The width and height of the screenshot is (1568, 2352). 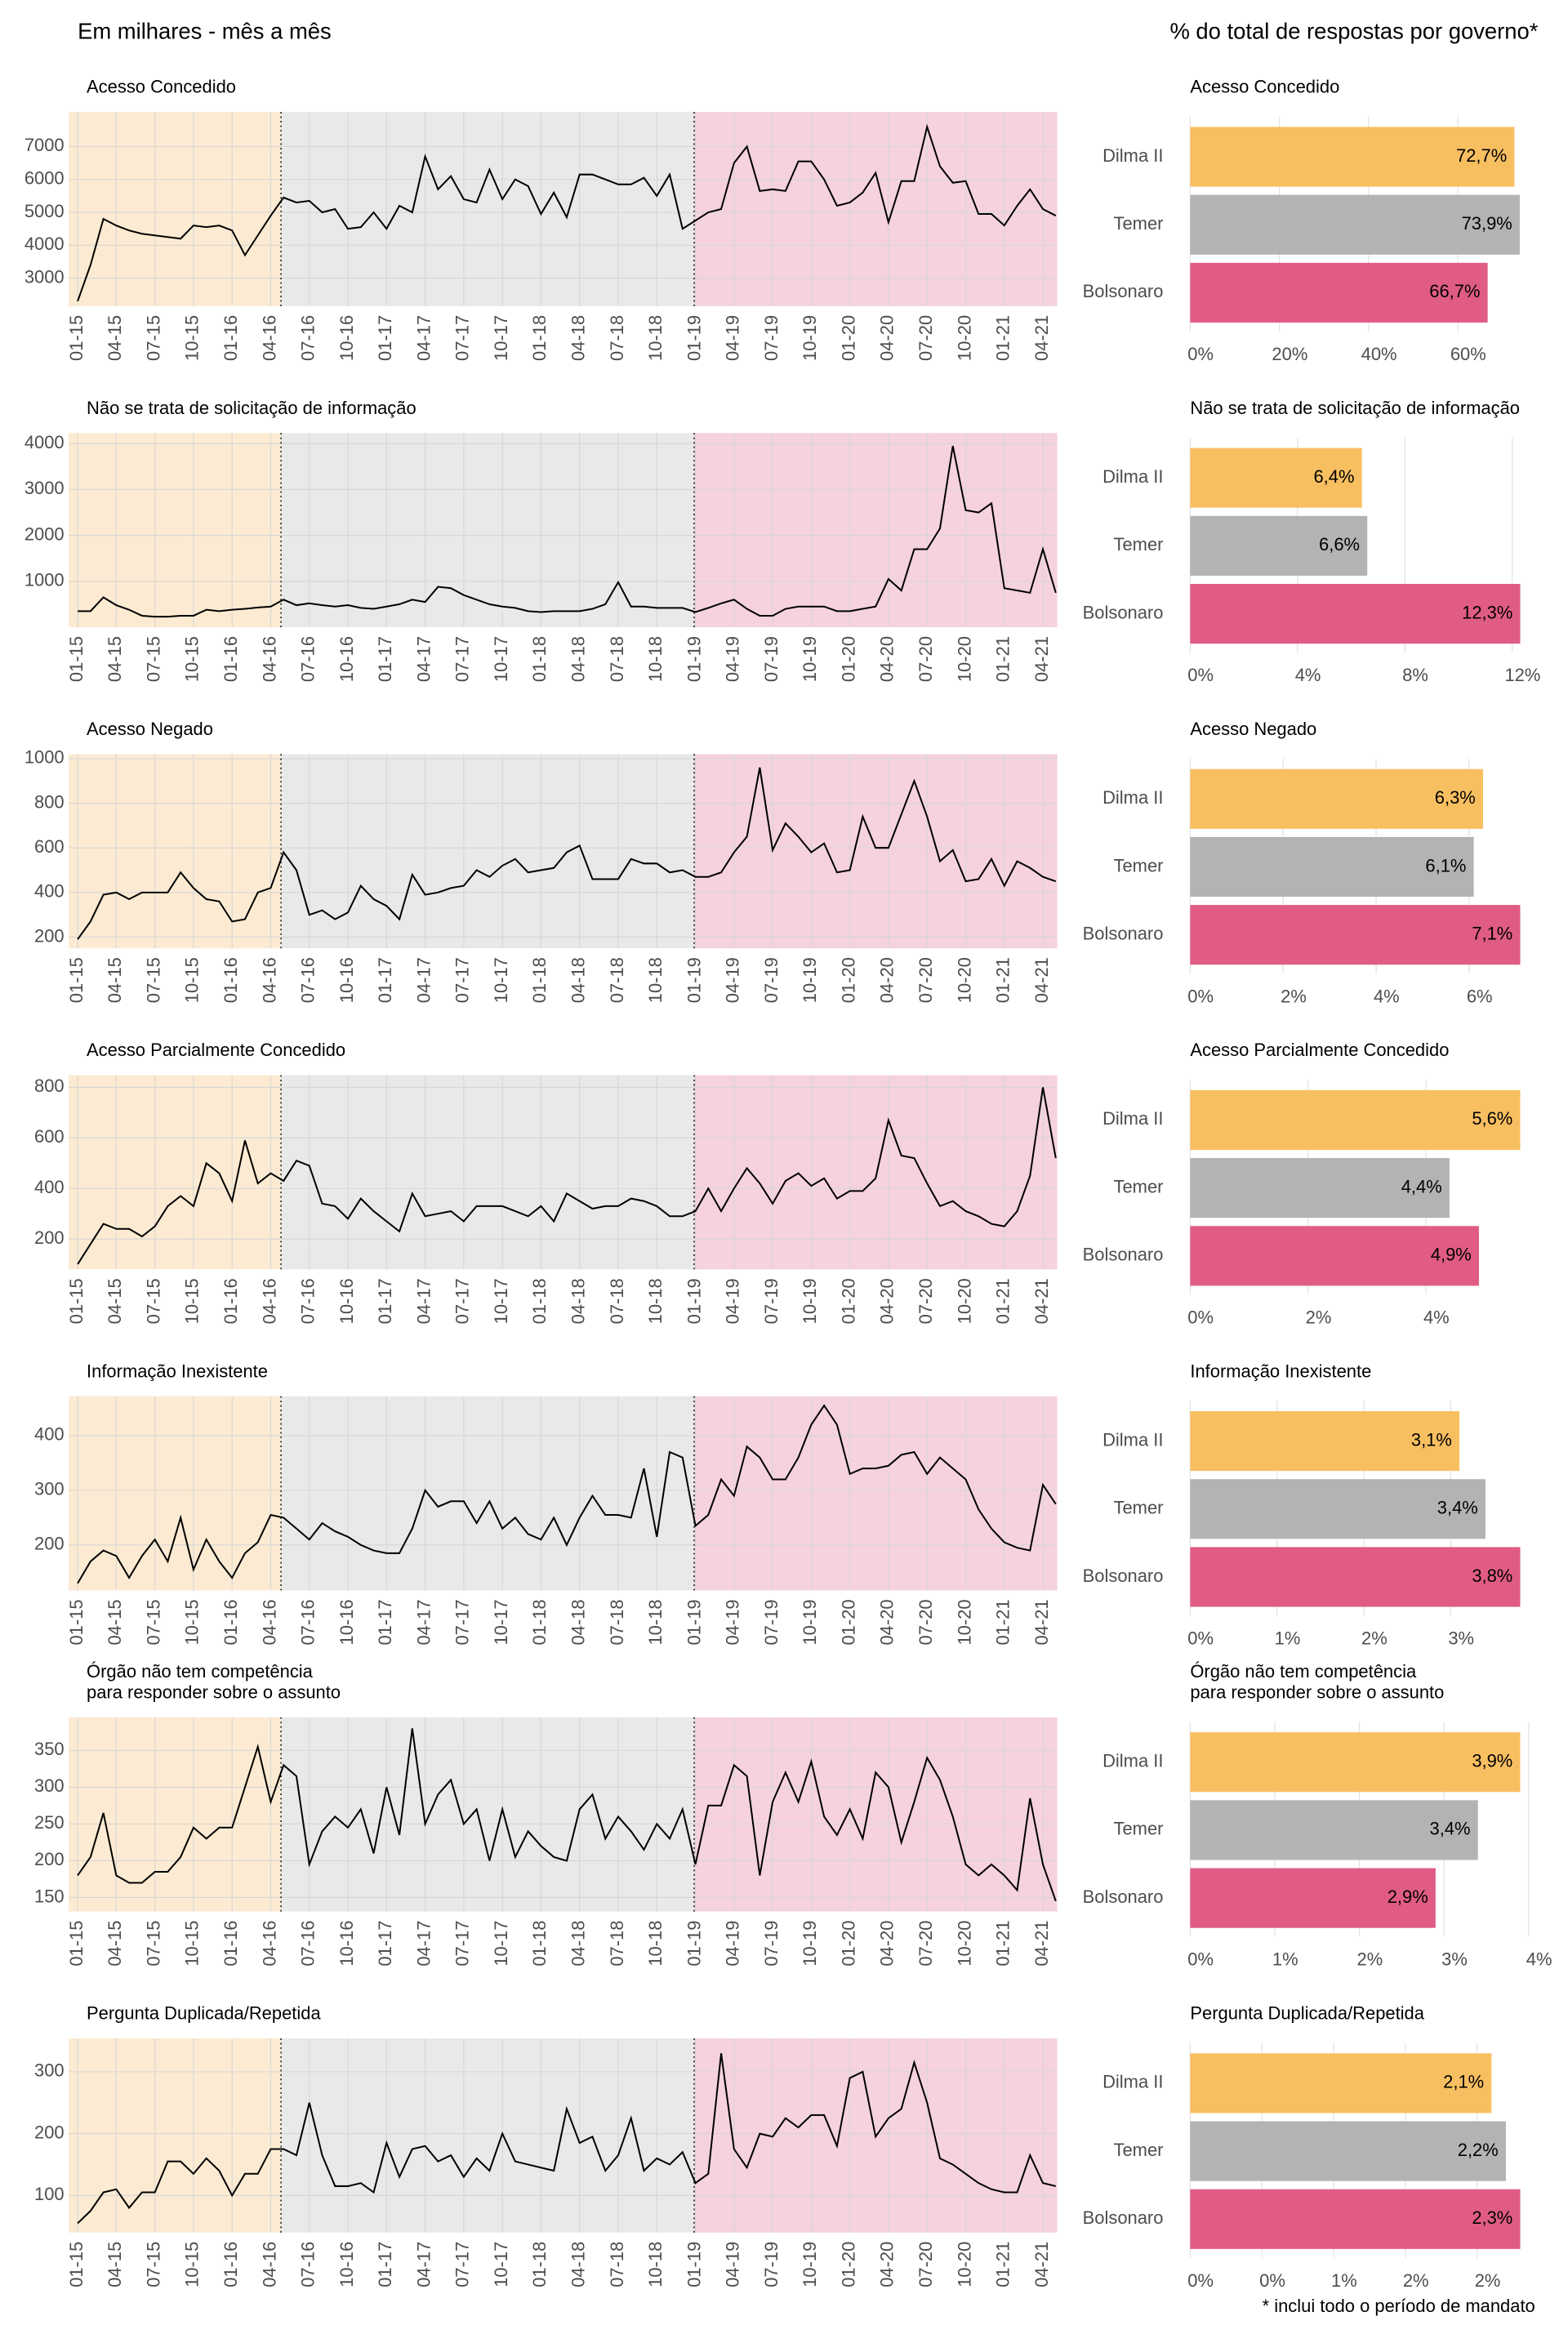 I want to click on x-tick-label: 07-20, so click(x=925, y=1944).